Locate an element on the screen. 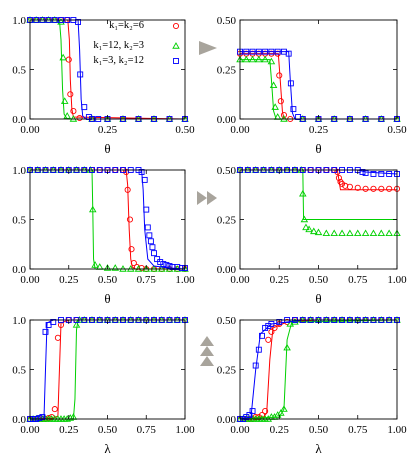  legend-label: k₁=3, k₂=12 is located at coordinates (118, 60).